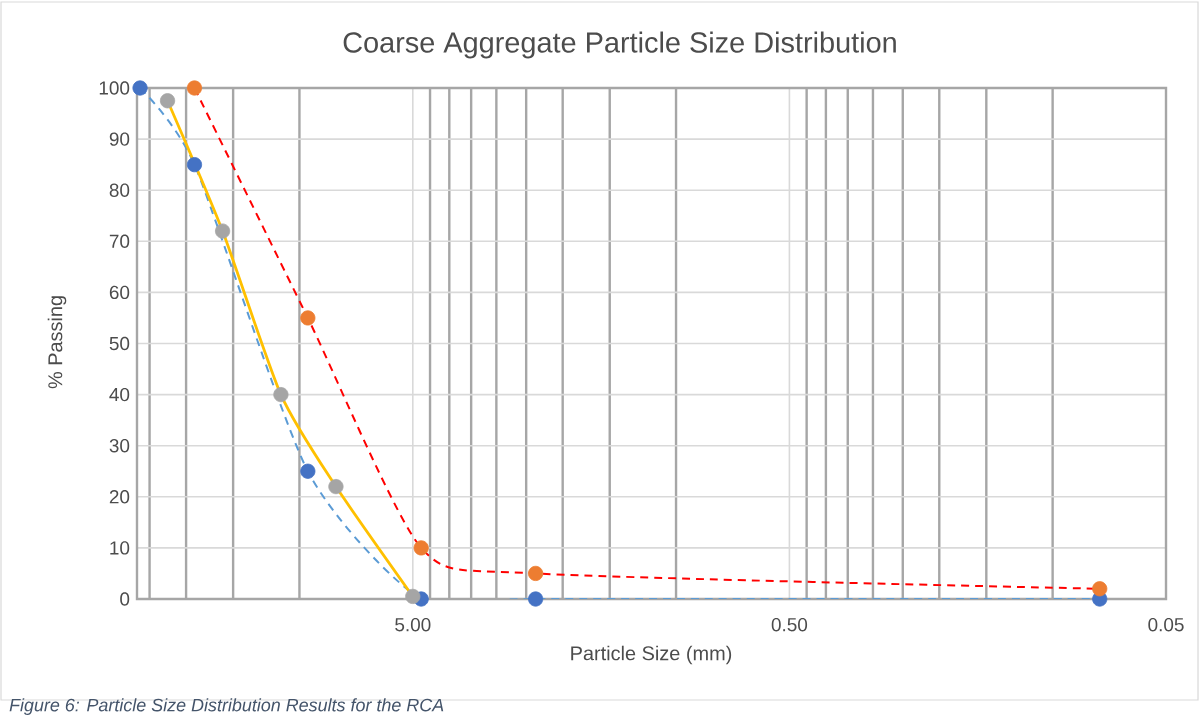 This screenshot has height=722, width=1200. I want to click on y-tick-label: 60, so click(119, 292).